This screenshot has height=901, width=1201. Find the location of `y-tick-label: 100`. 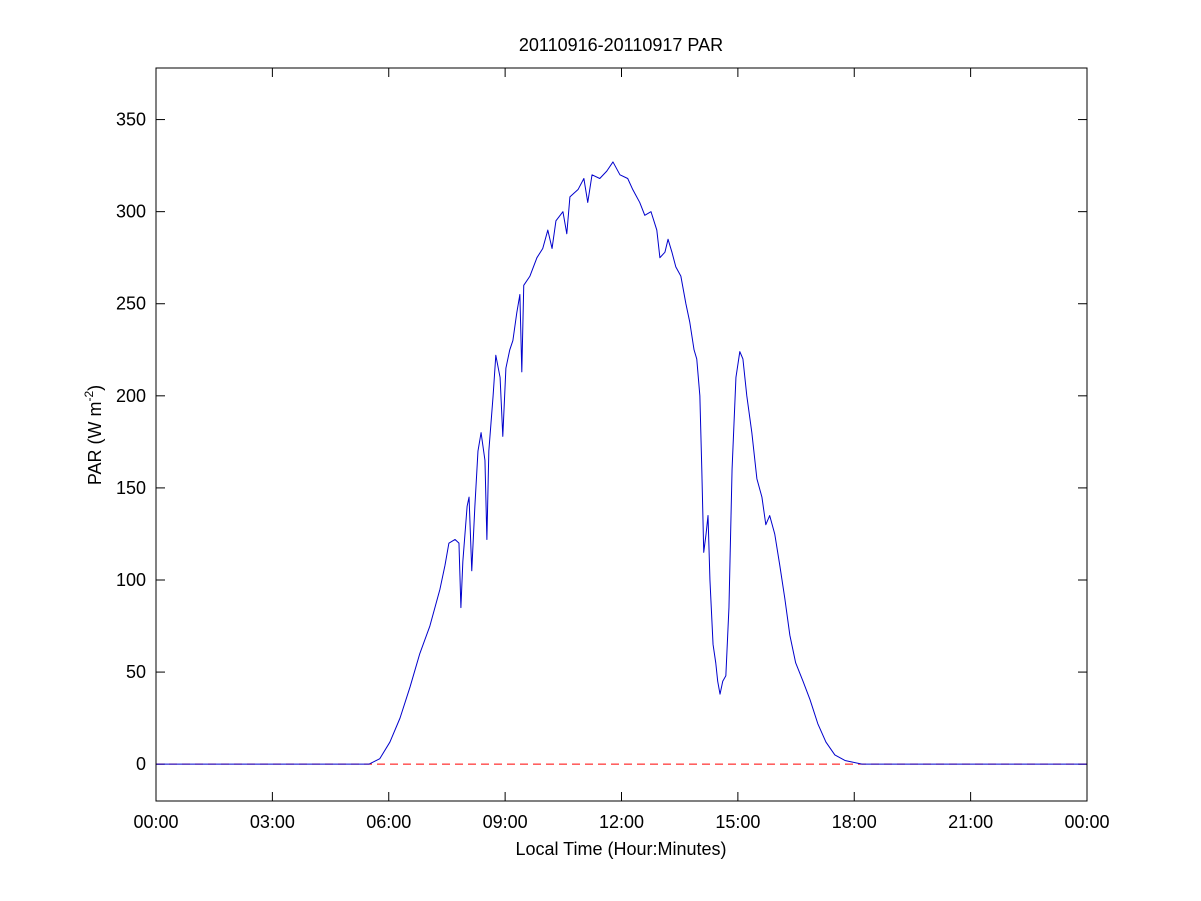

y-tick-label: 100 is located at coordinates (131, 580).